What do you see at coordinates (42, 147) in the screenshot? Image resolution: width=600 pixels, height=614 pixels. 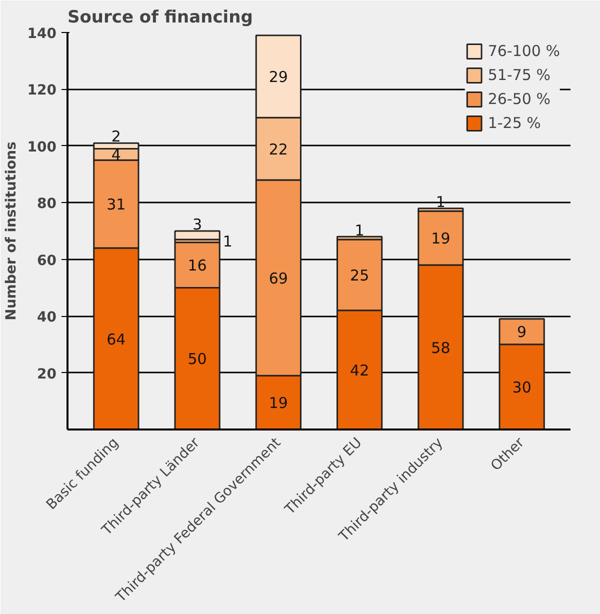 I see `y-tick-label: 100` at bounding box center [42, 147].